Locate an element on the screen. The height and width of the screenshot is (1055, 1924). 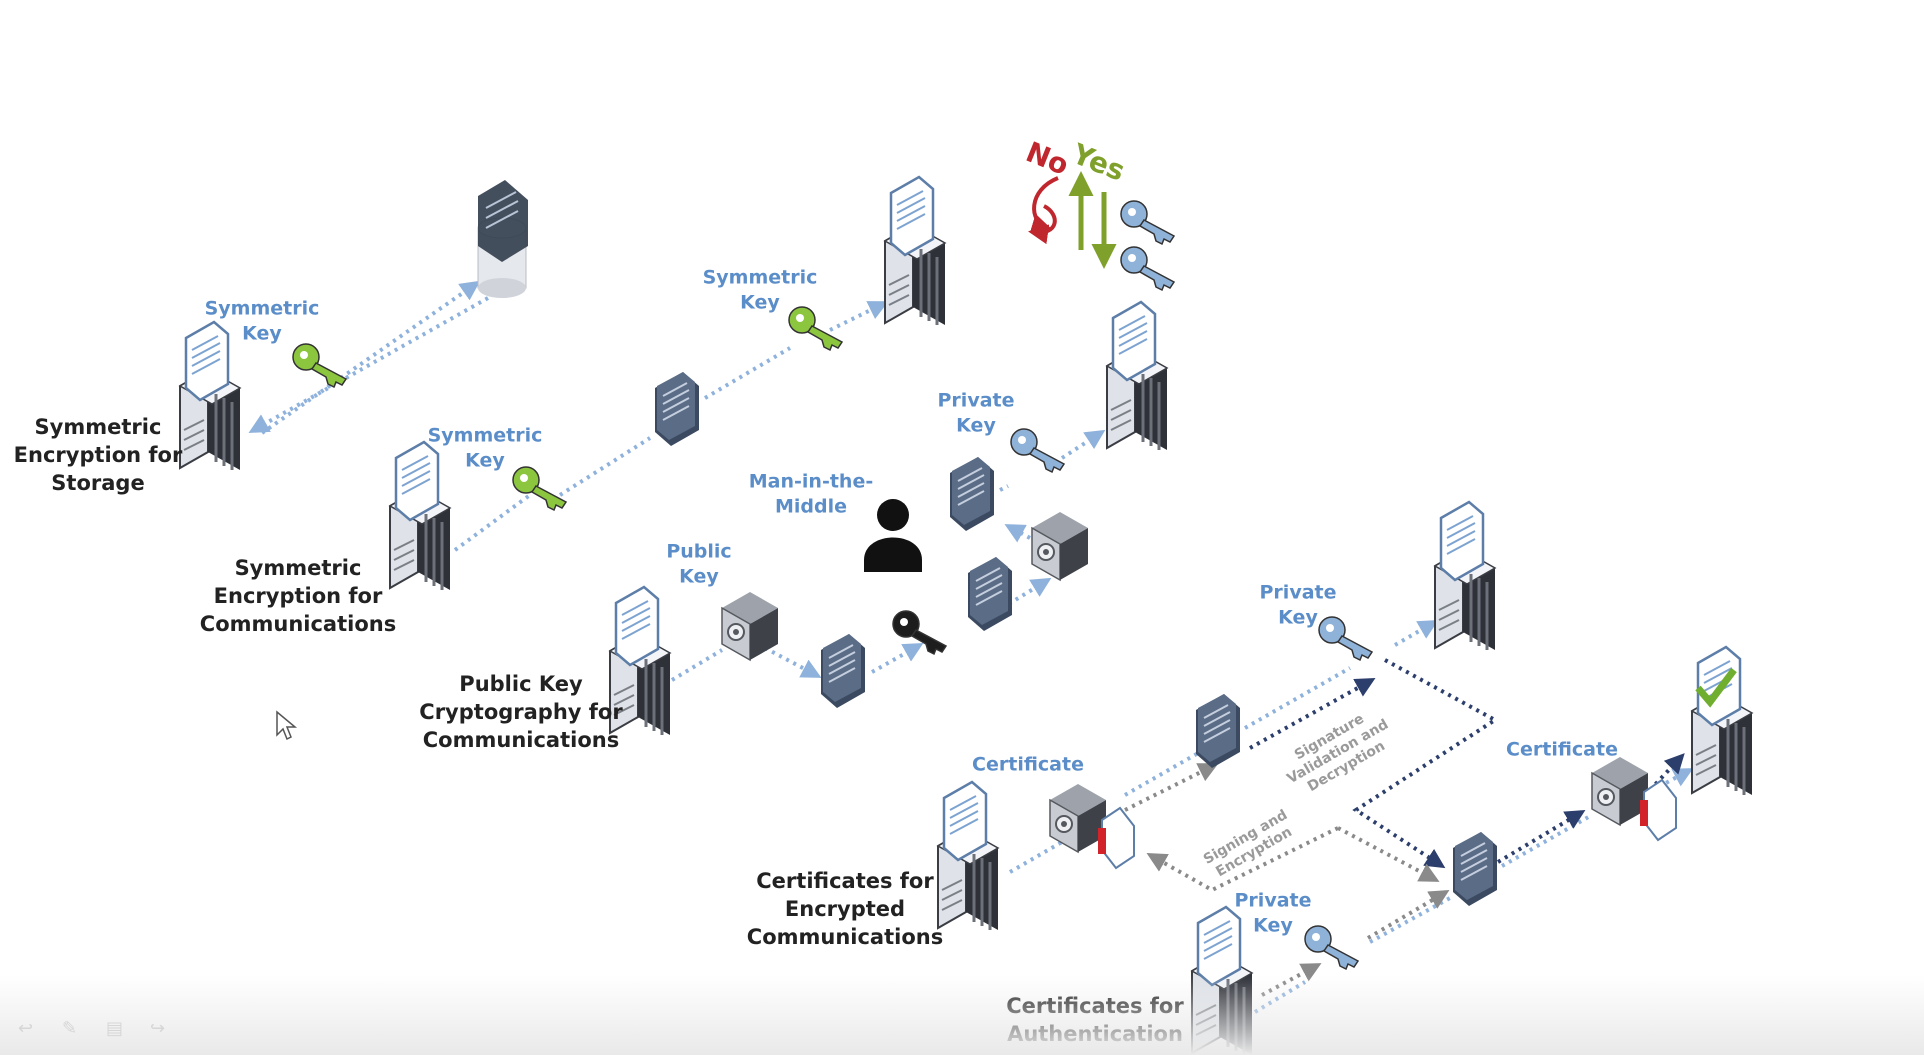
arrow-sig-validation is located at coordinates (1425, 763).